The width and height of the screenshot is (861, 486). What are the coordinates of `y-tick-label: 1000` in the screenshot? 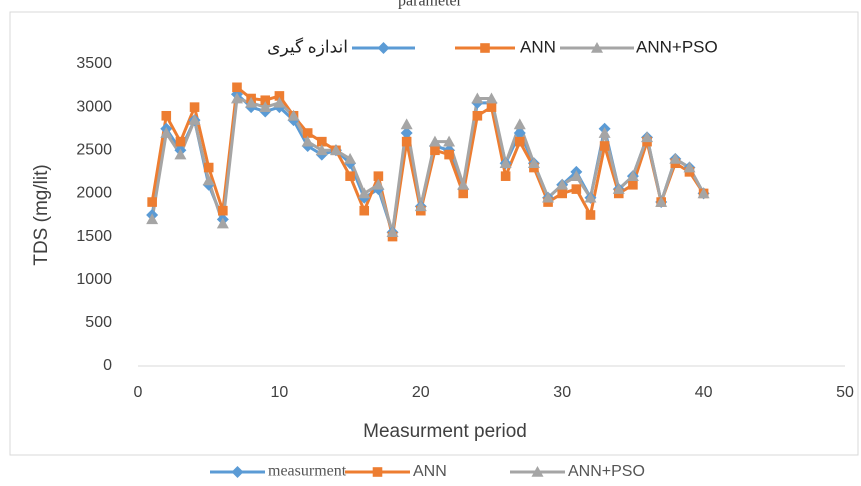 It's located at (94, 279).